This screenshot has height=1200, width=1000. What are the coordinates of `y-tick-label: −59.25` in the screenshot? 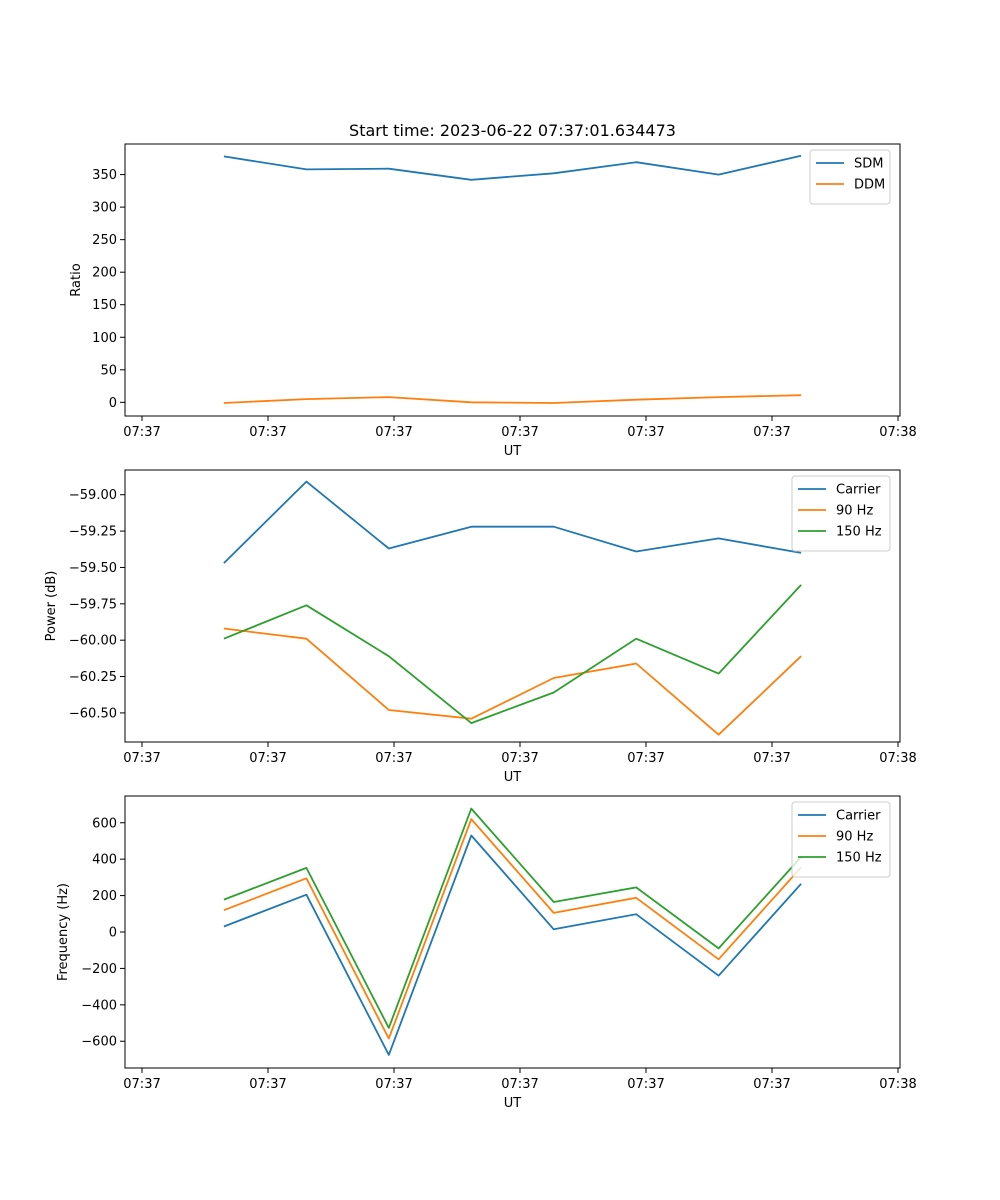 It's located at (93, 532).